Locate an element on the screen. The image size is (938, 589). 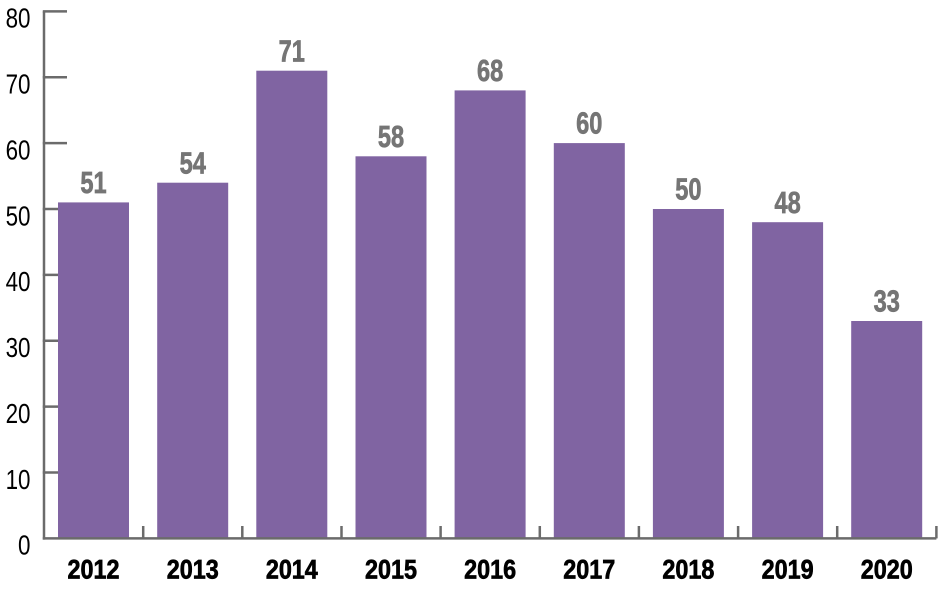
svg-text: 10 is located at coordinates (18, 480).